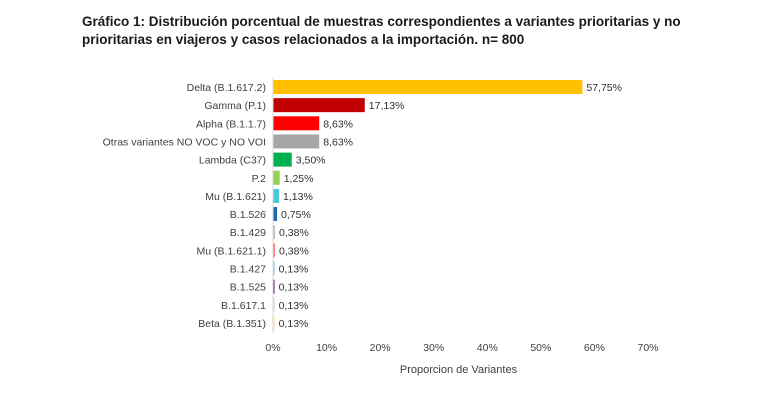  I want to click on category-label: B.1.617.1, so click(243, 306).